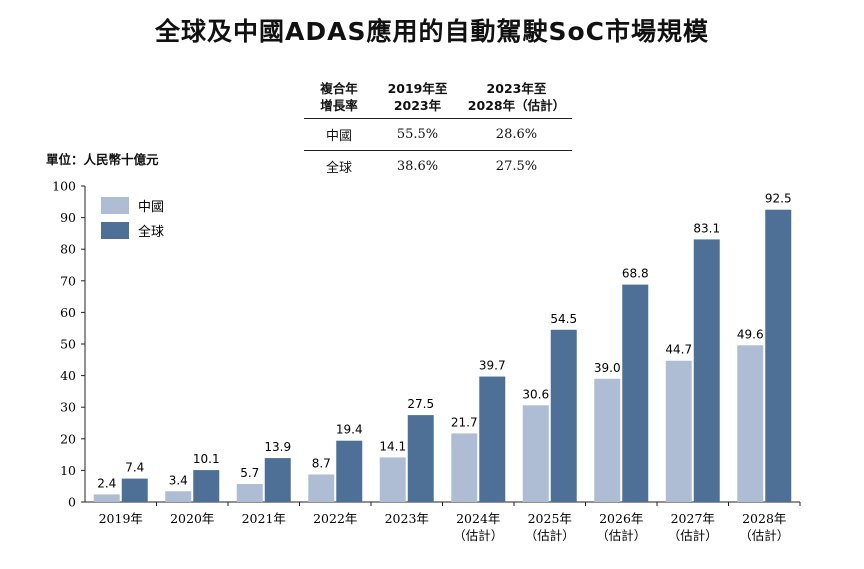  Describe the element at coordinates (151, 207) in the screenshot. I see `legend-label: 中國` at that location.